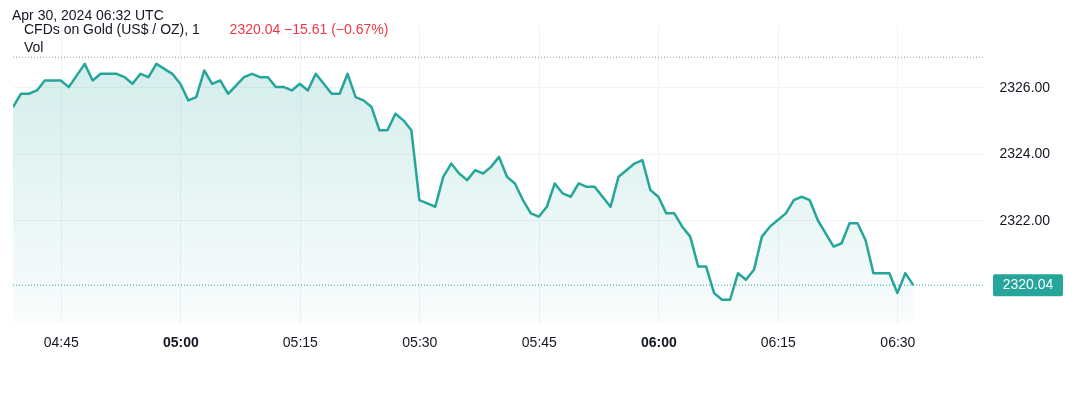 The height and width of the screenshot is (407, 1090). Describe the element at coordinates (180, 341) in the screenshot. I see `x-tick-label: 05:00` at that location.